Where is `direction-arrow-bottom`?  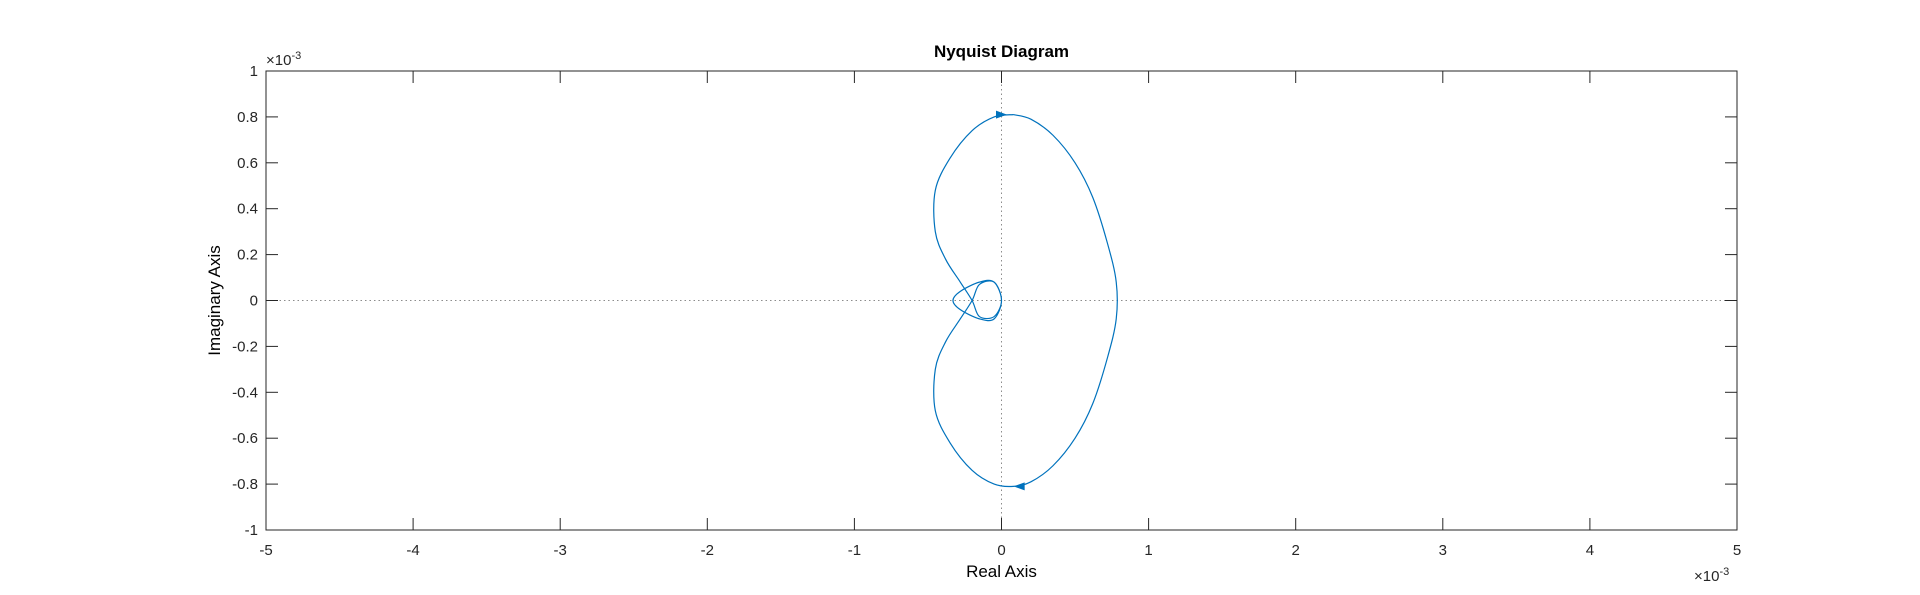
direction-arrow-bottom is located at coordinates (1019, 486).